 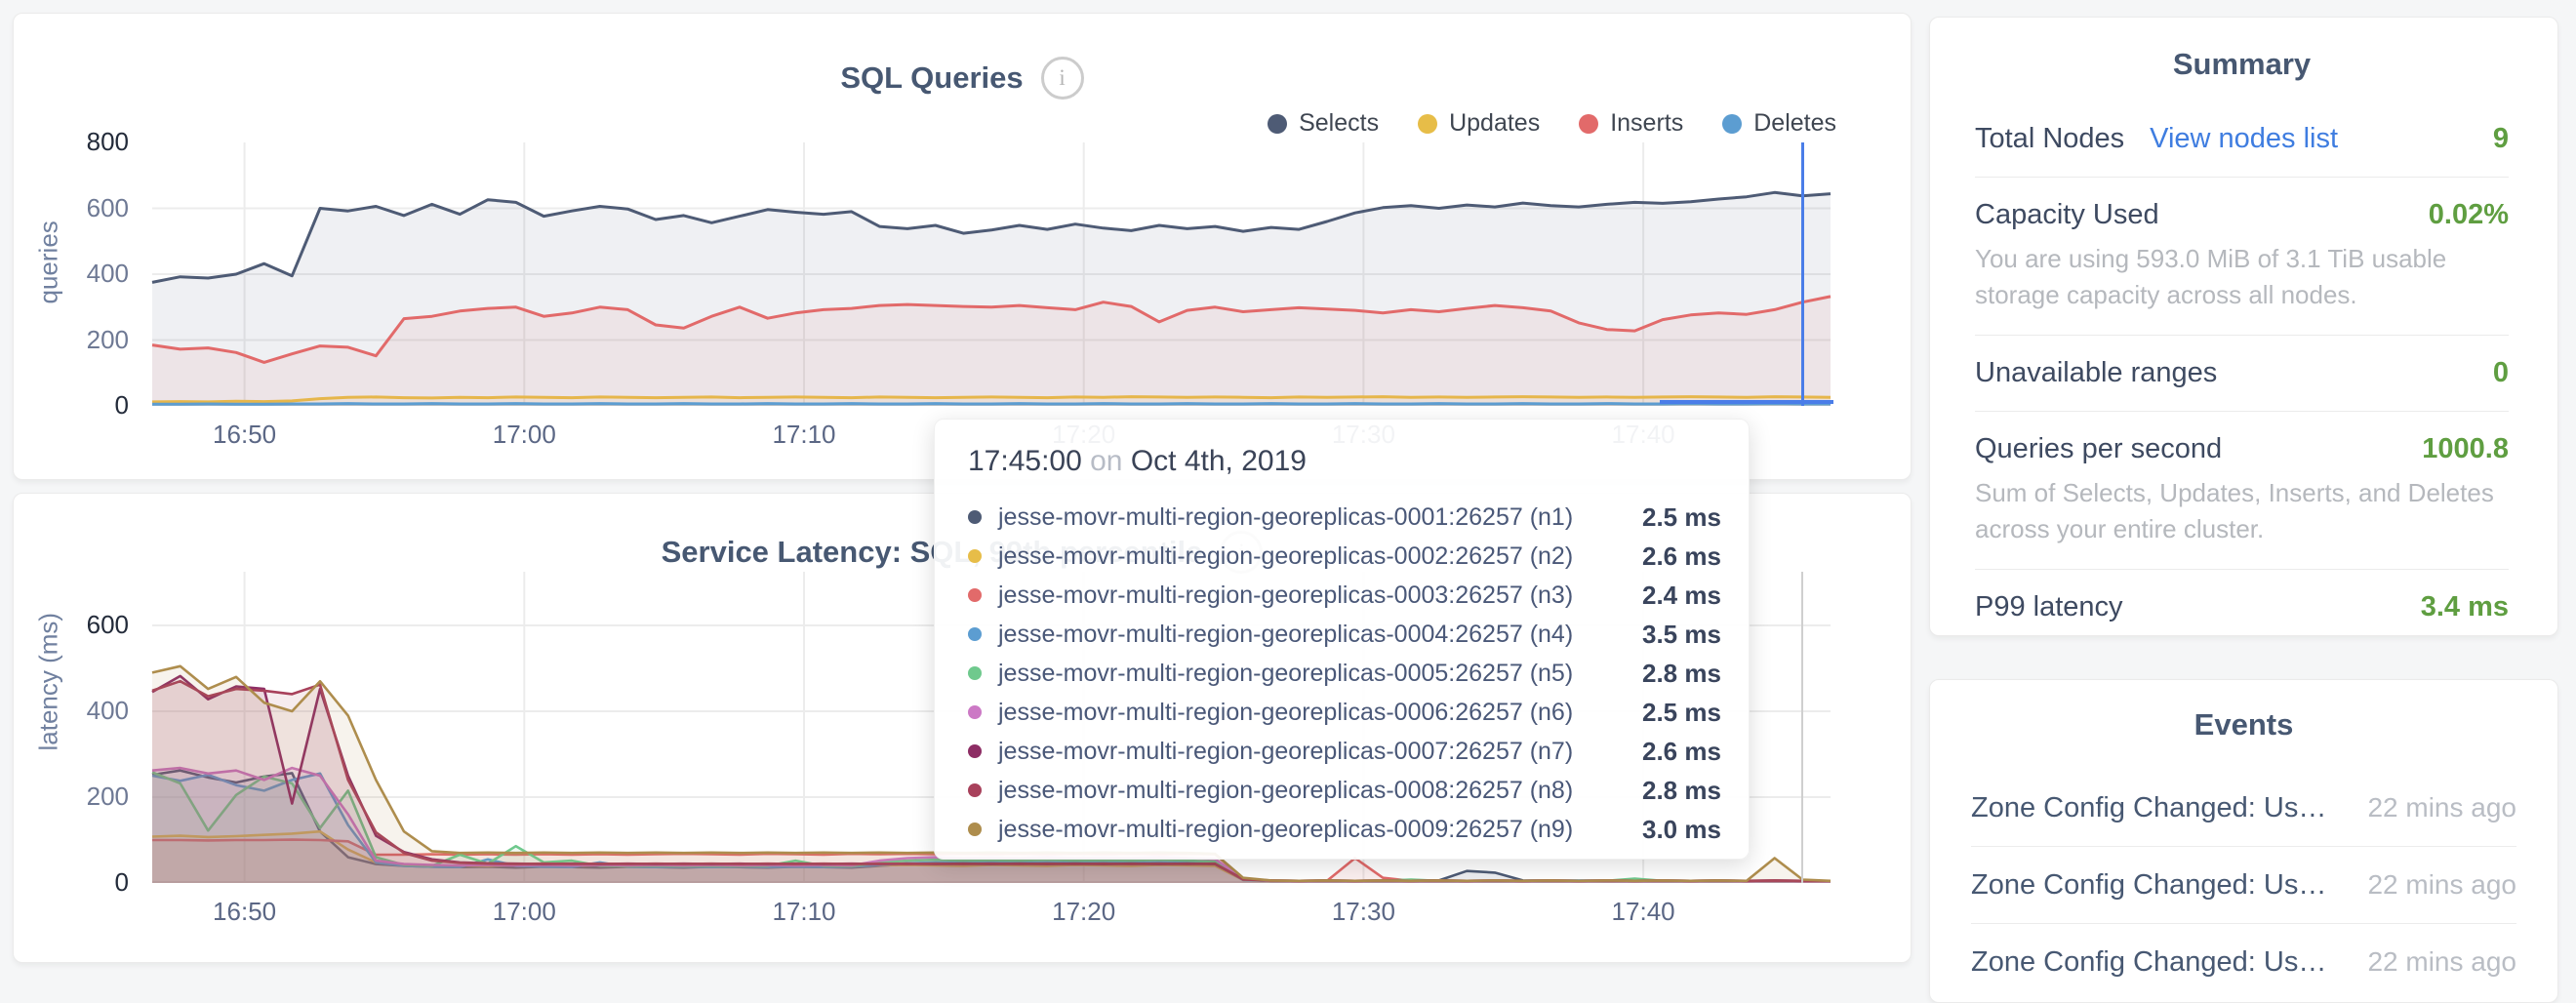 What do you see at coordinates (1495, 123) in the screenshot?
I see `legend-label: Updates` at bounding box center [1495, 123].